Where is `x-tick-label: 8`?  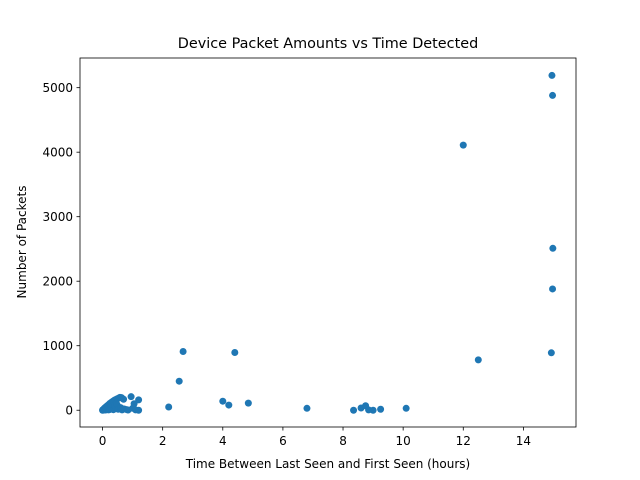
x-tick-label: 8 is located at coordinates (343, 441).